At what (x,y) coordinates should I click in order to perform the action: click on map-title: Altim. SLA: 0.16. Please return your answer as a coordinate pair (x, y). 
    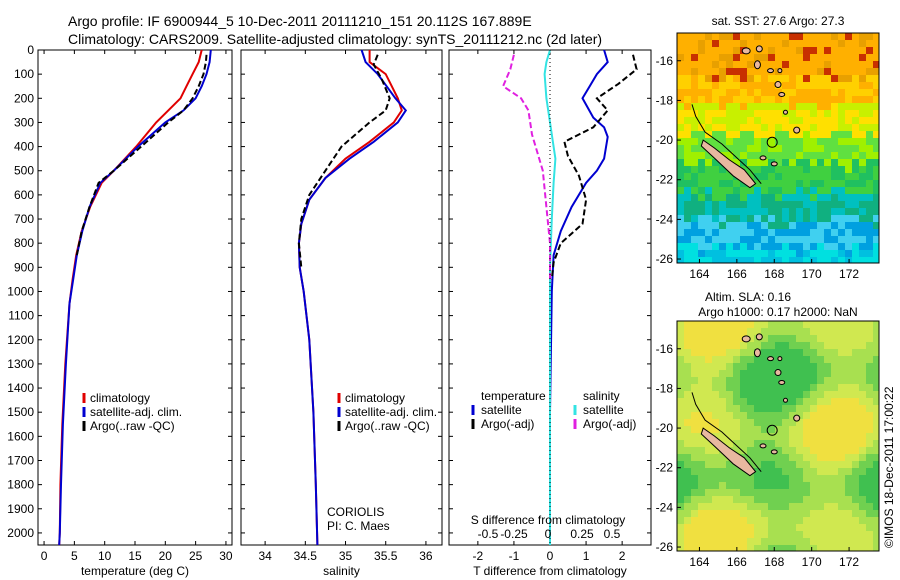
    Looking at the image, I should click on (748, 297).